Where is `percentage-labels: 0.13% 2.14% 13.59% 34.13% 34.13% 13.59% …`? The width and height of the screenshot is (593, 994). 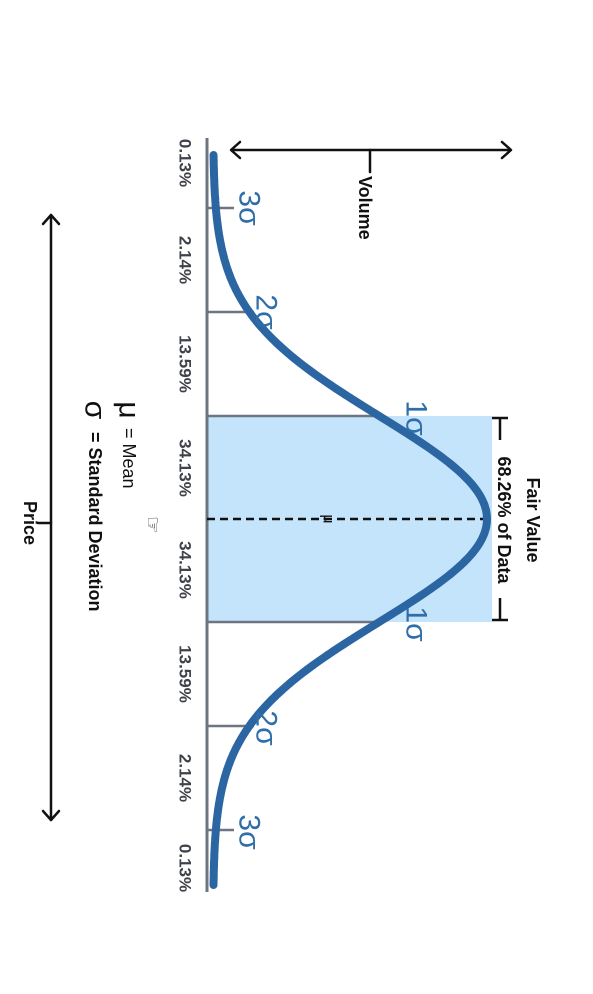 percentage-labels: 0.13% 2.14% 13.59% 34.13% 34.13% 13.59% … is located at coordinates (185, 515).